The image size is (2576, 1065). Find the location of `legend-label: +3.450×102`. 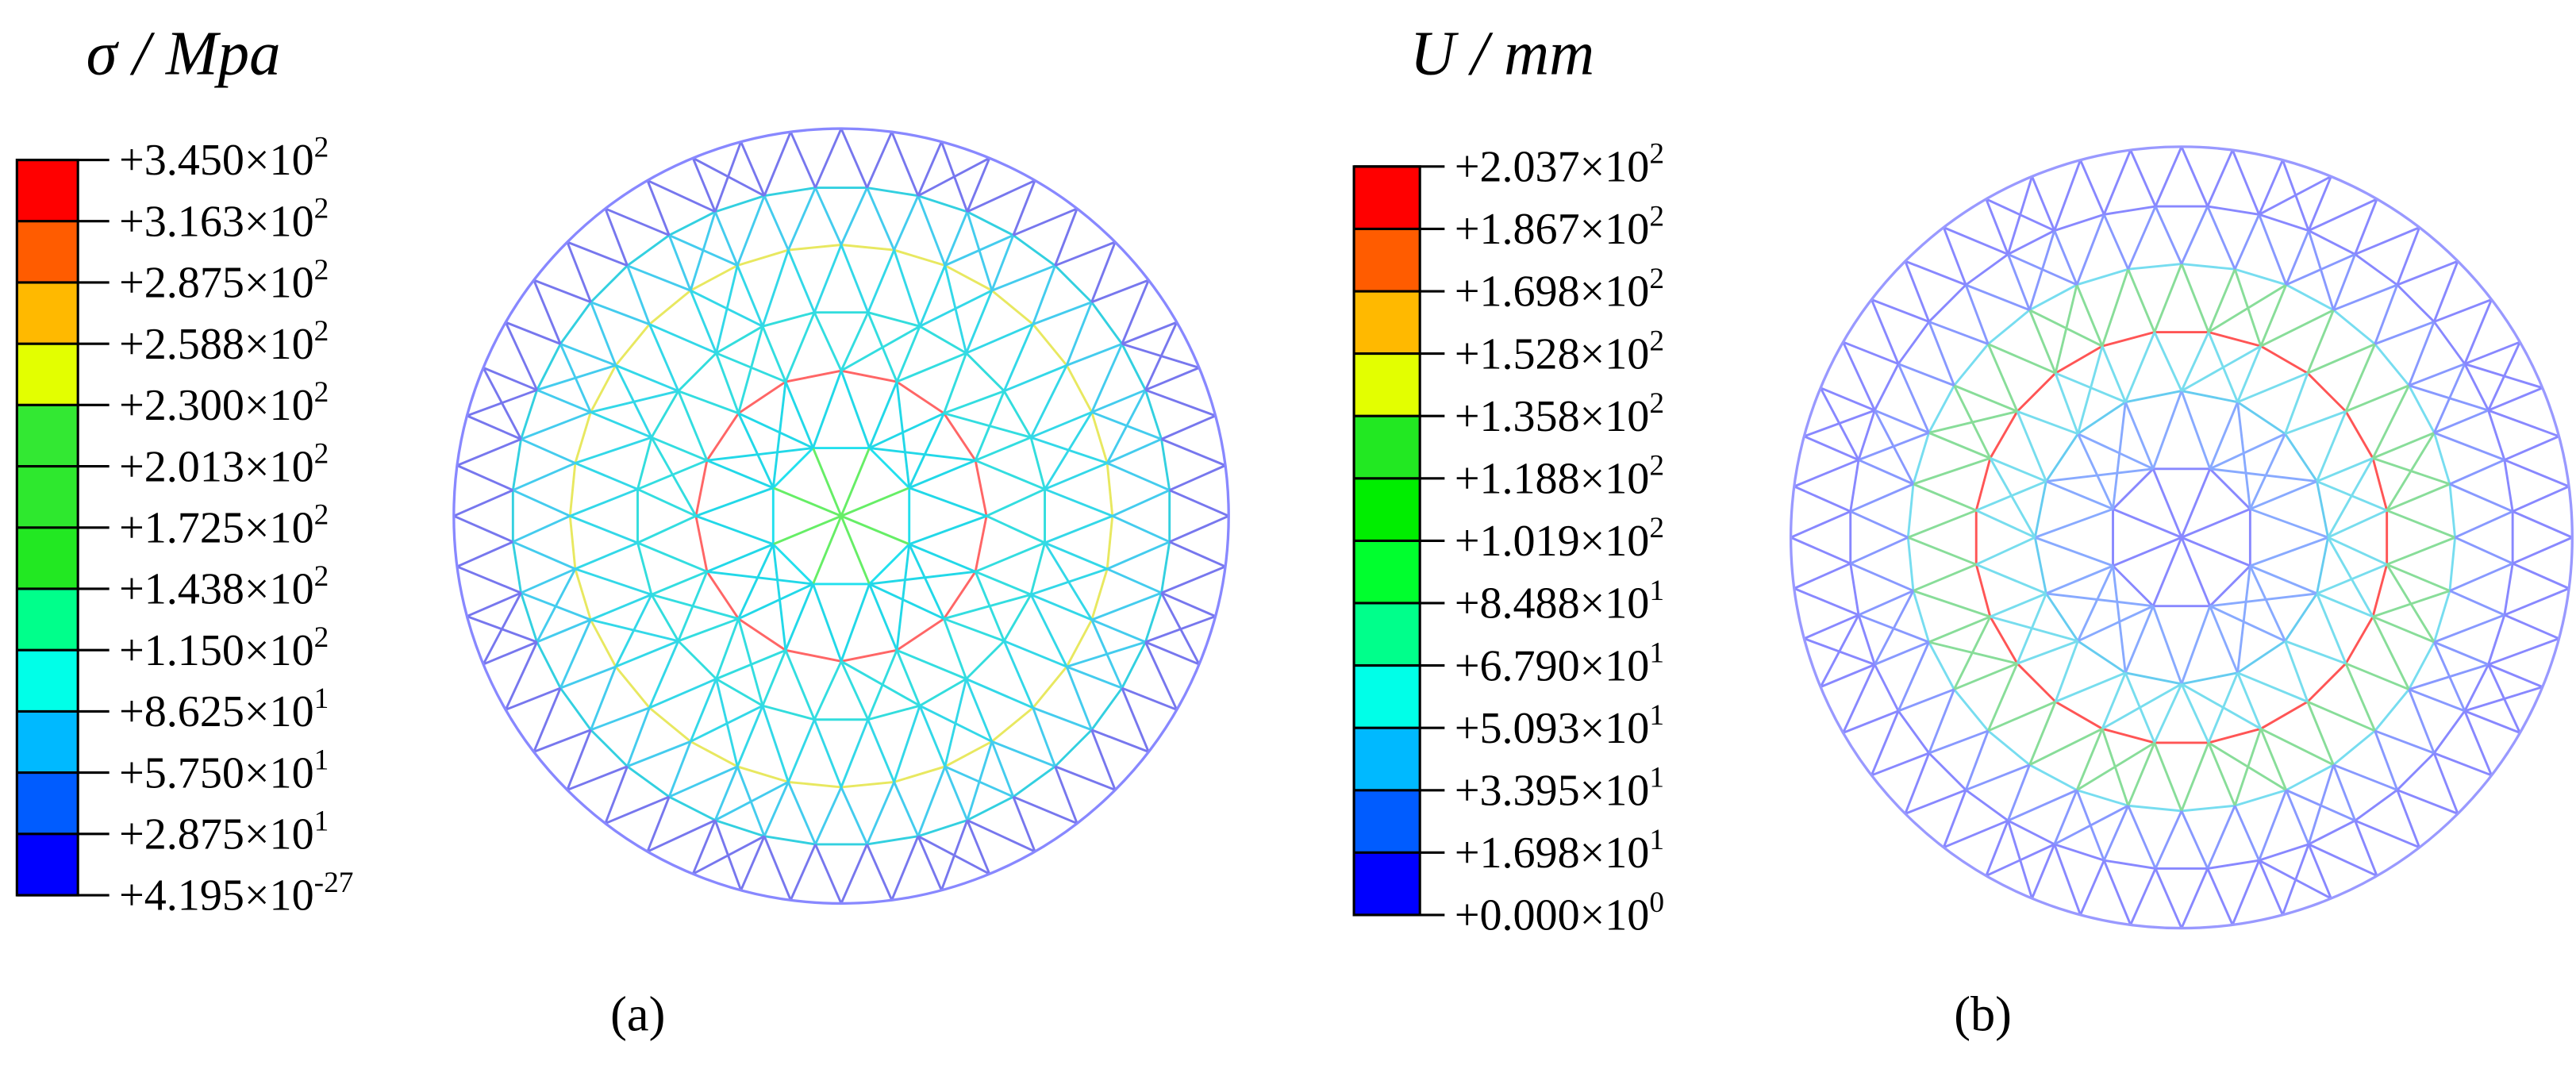

legend-label: +3.450×102 is located at coordinates (224, 158).